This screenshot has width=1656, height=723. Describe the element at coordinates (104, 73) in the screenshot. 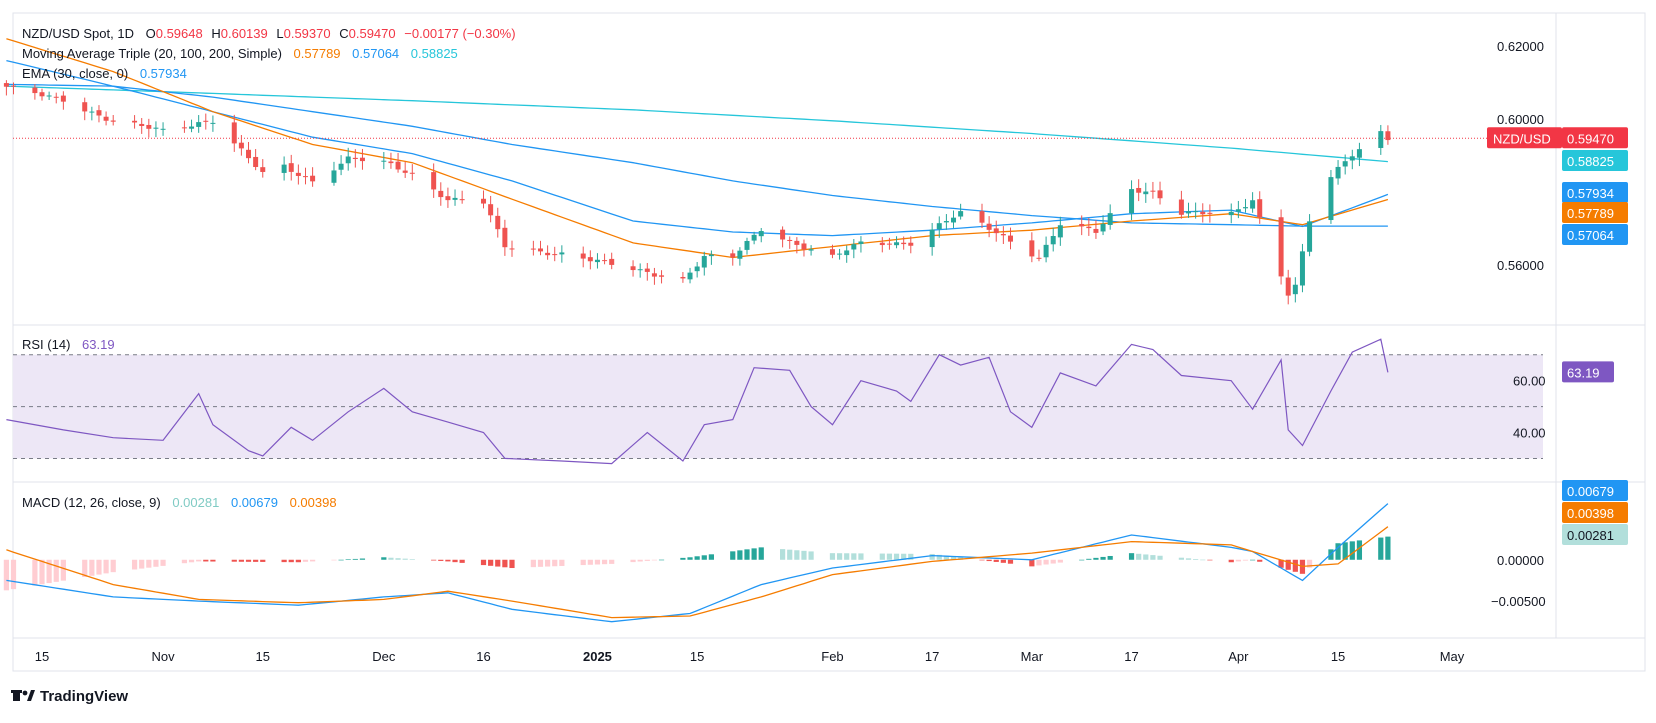

I see `legend-ema: EMA (30, close, 0) 0.57934` at that location.